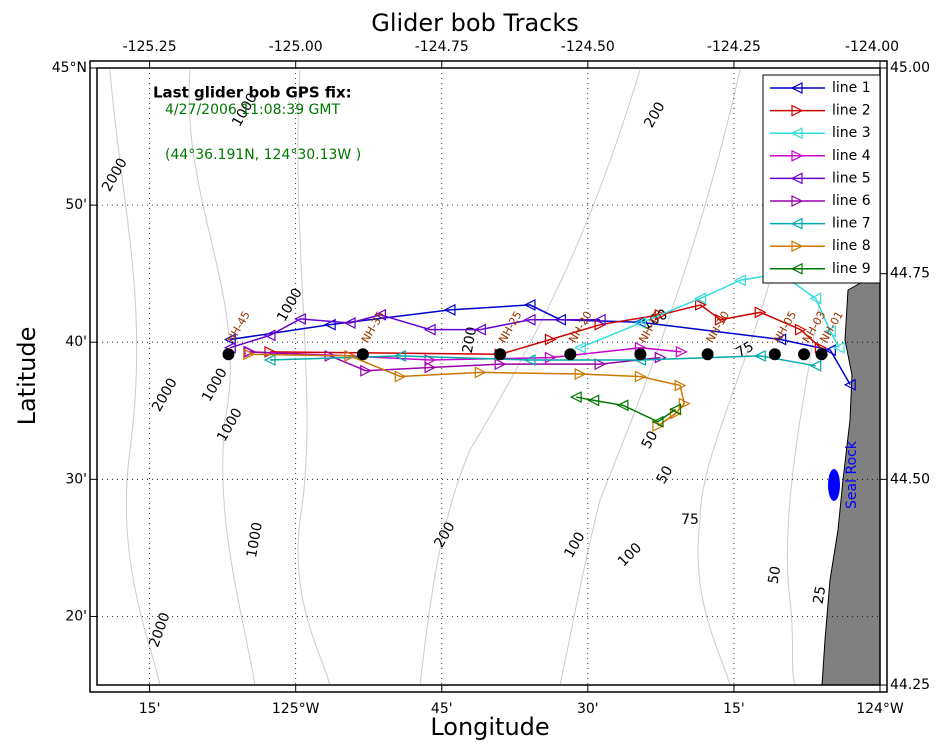 The image size is (950, 748). I want to click on top-tick-label: -125.25, so click(150, 47).